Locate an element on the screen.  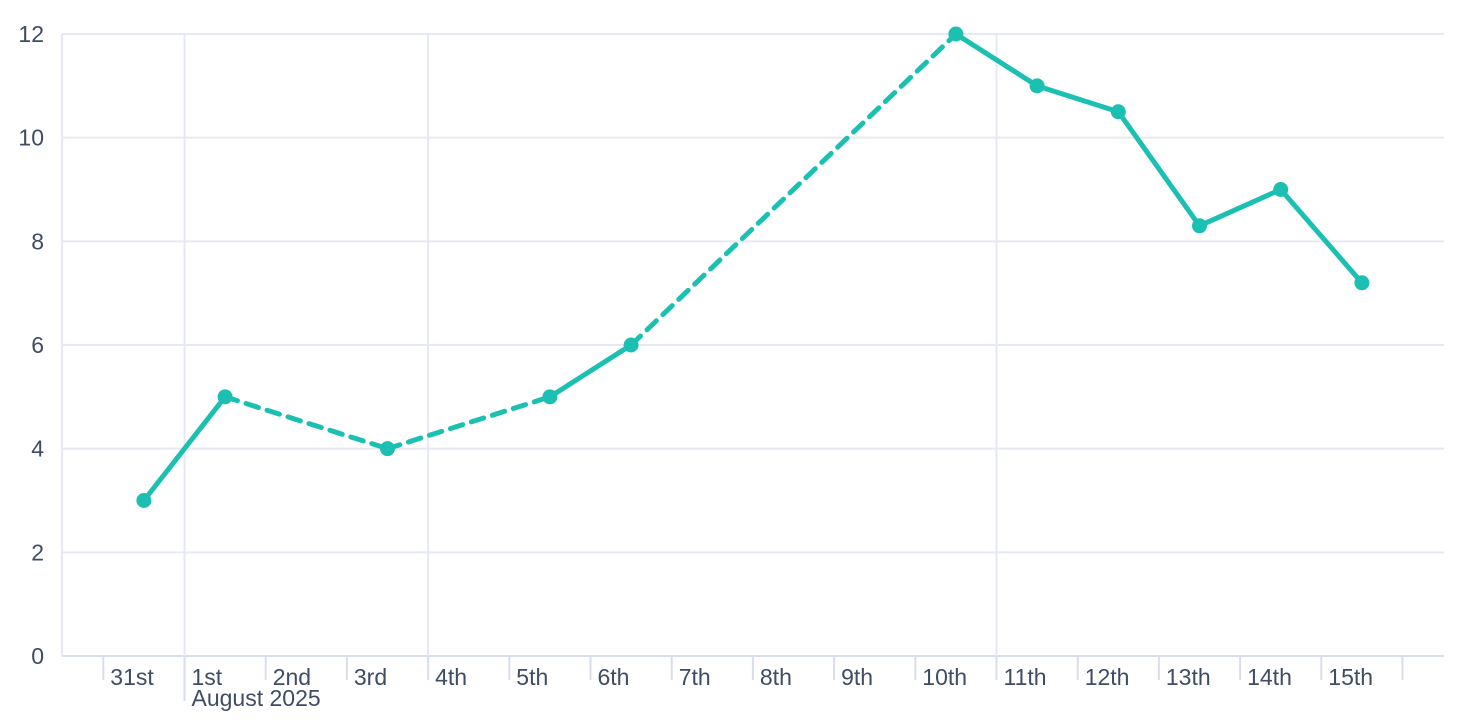
x-axis-label: 3rd is located at coordinates (370, 677).